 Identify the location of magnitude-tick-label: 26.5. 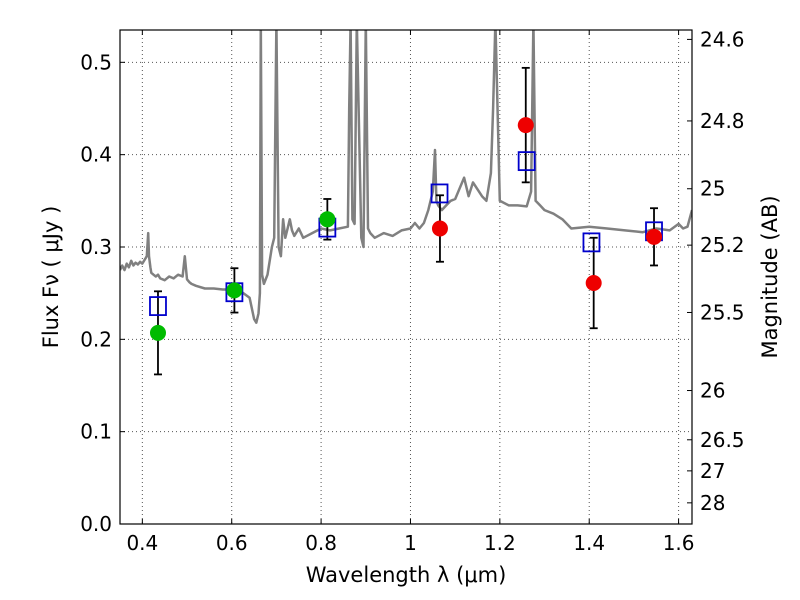
(722, 440).